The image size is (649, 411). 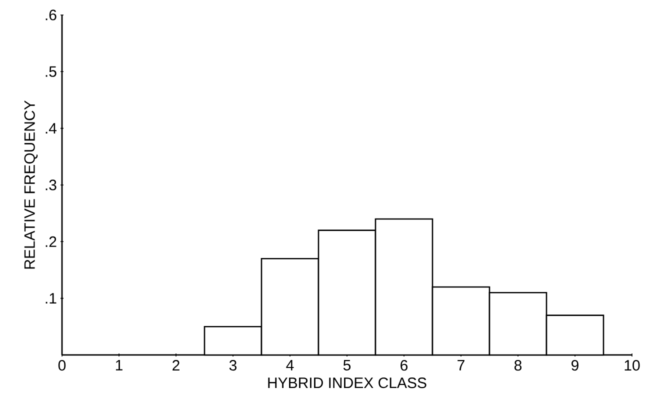 What do you see at coordinates (290, 365) in the screenshot?
I see `x-tick-label: 4` at bounding box center [290, 365].